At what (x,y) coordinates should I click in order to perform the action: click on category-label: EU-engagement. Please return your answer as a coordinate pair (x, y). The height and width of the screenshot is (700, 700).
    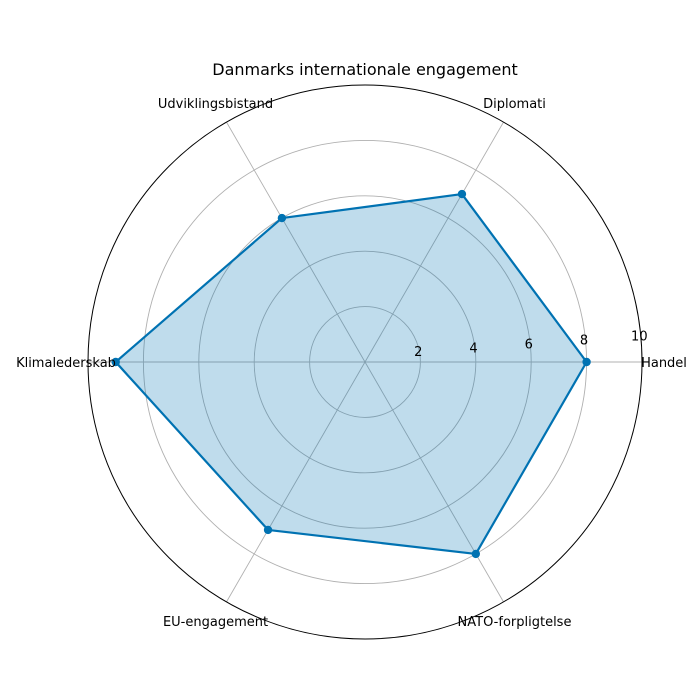
    Looking at the image, I should click on (215, 622).